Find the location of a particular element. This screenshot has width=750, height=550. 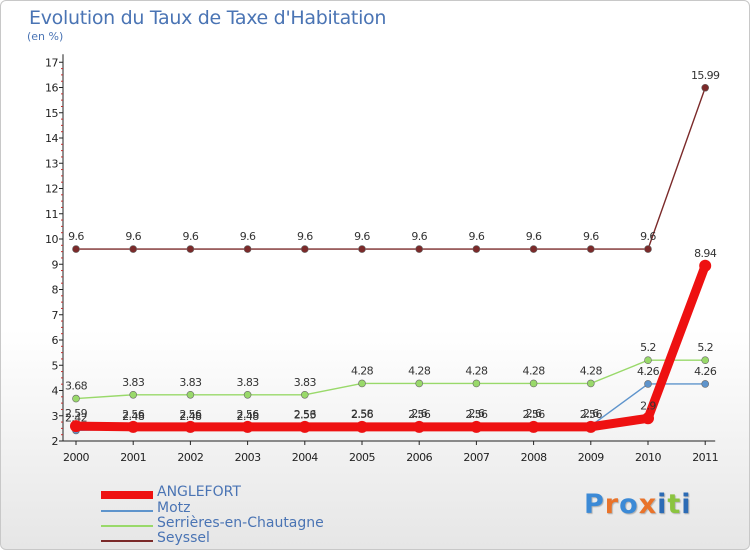

x-tick-label: 2009 is located at coordinates (591, 457).